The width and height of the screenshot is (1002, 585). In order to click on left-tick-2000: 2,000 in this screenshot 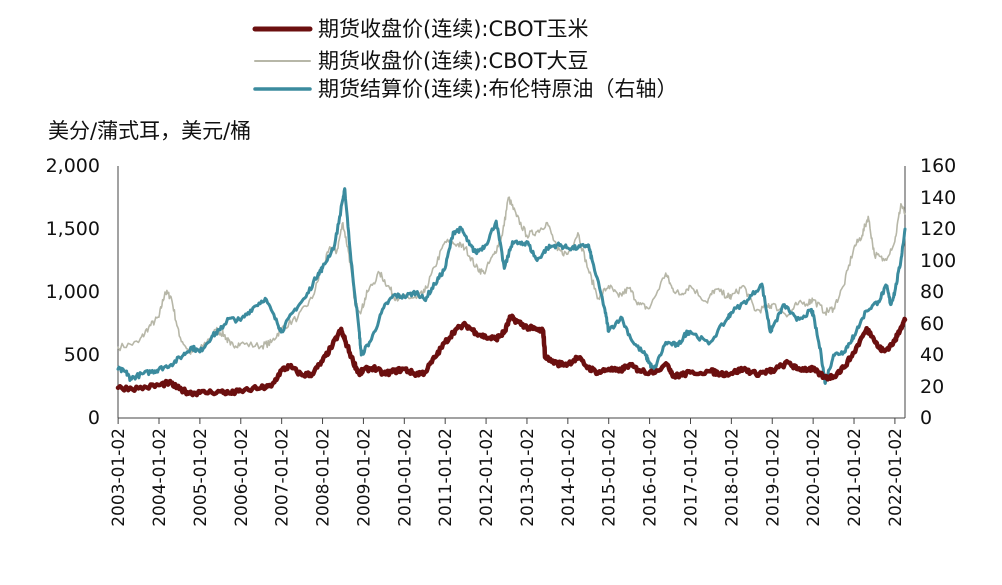, I will do `click(73, 166)`.